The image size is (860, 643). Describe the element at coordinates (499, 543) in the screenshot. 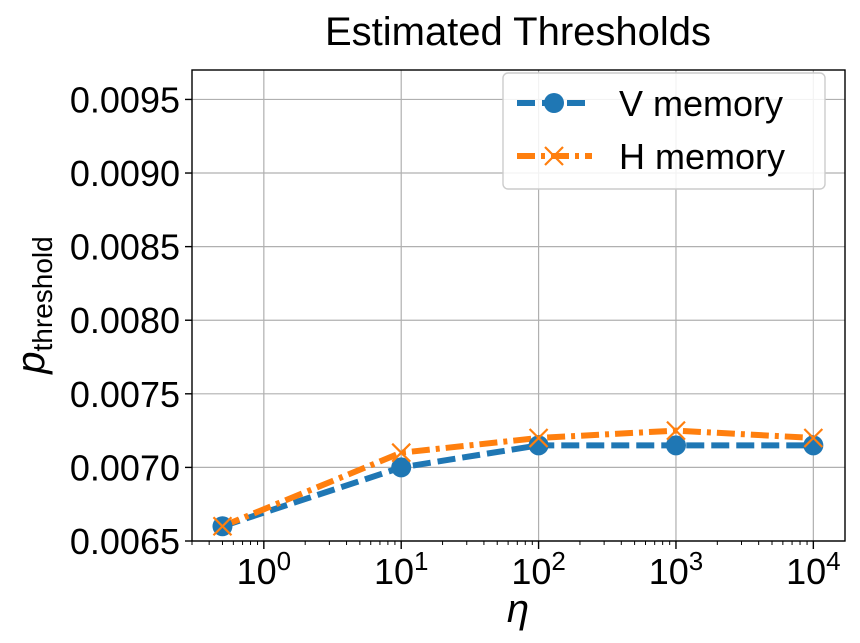

I see `minor-ticks` at that location.